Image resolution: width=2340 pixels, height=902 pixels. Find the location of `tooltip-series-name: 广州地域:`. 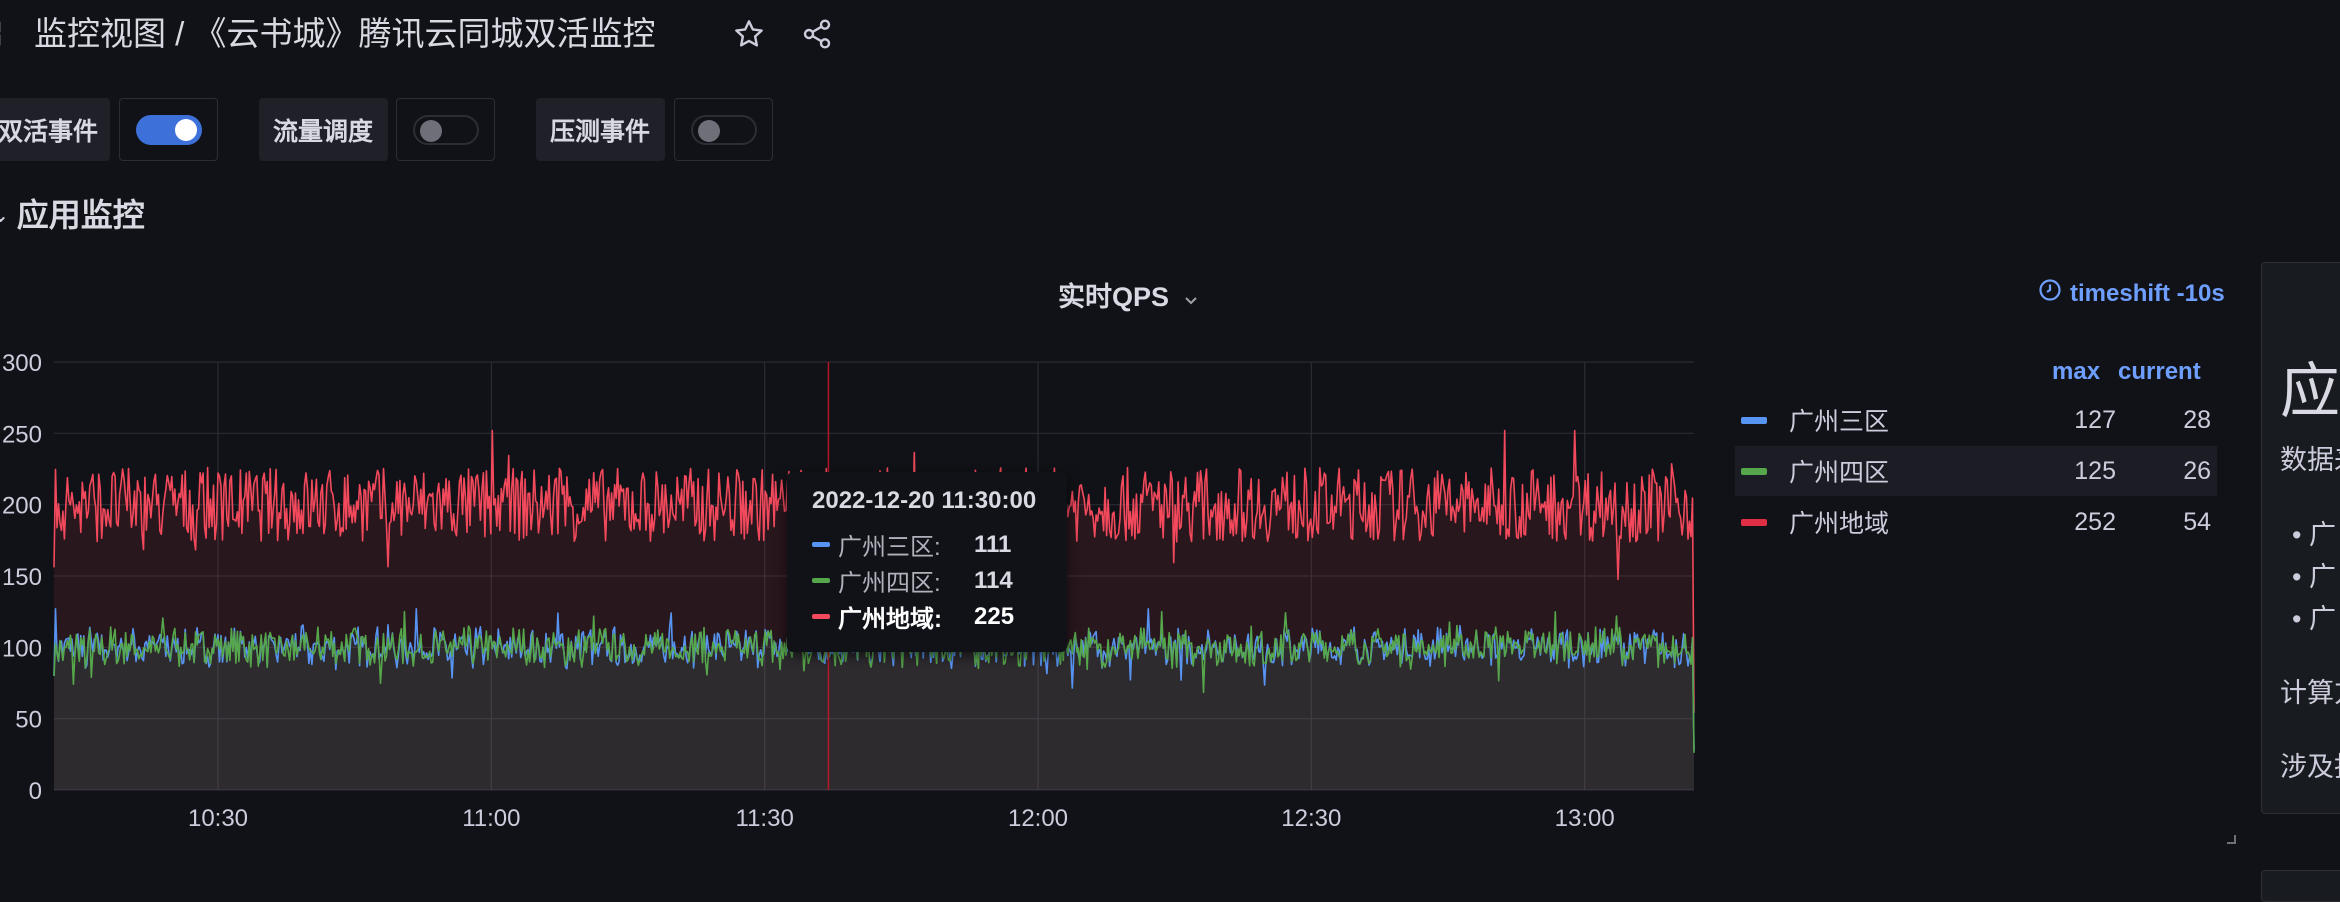

tooltip-series-name: 广州地域: is located at coordinates (890, 619).